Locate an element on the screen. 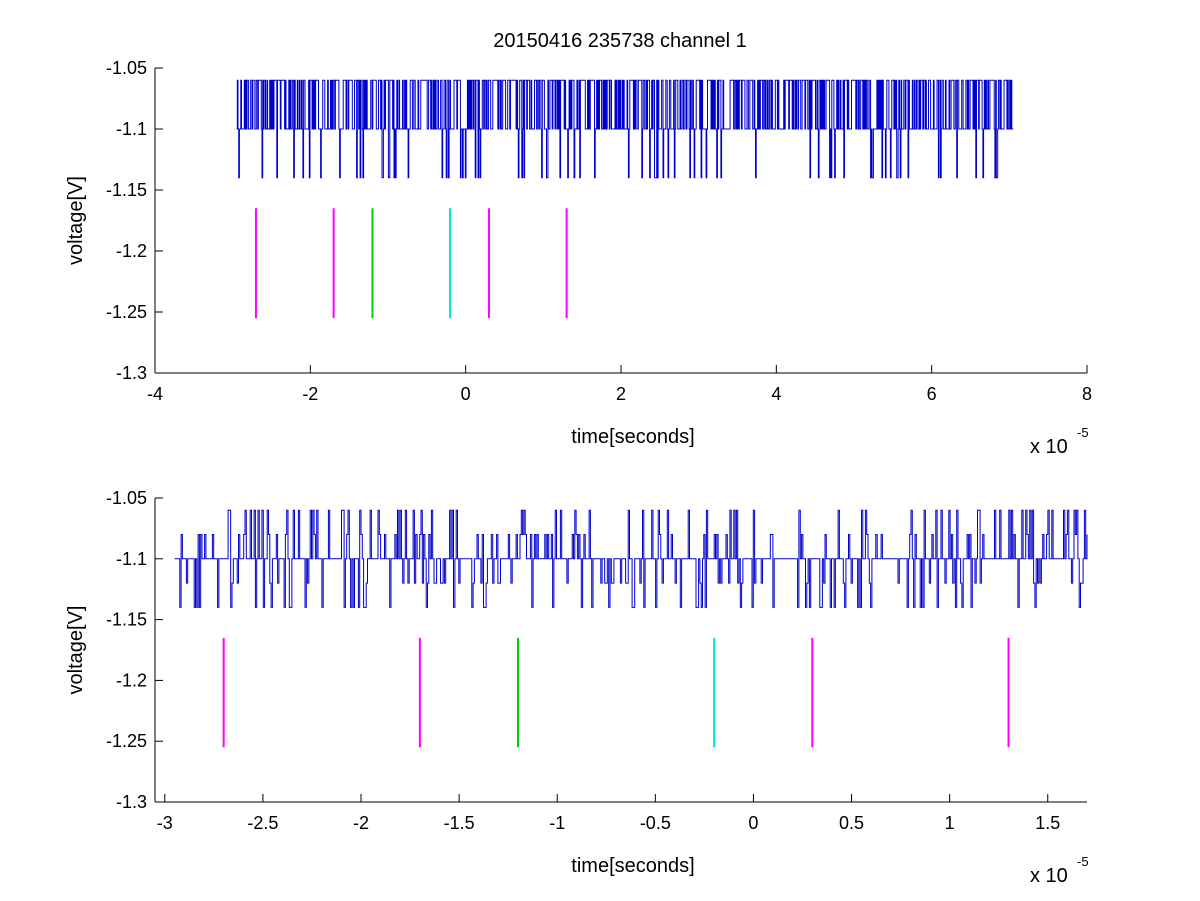 This screenshot has height=901, width=1200. x-tick-label: 8 is located at coordinates (1087, 394).